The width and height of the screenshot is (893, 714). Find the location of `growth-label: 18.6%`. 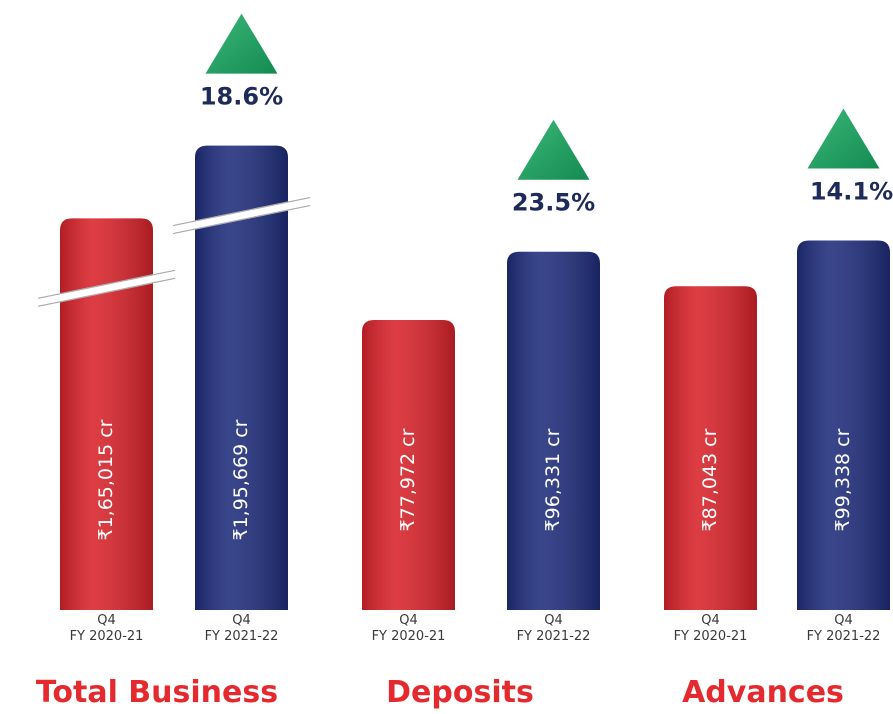

growth-label: 18.6% is located at coordinates (241, 97).